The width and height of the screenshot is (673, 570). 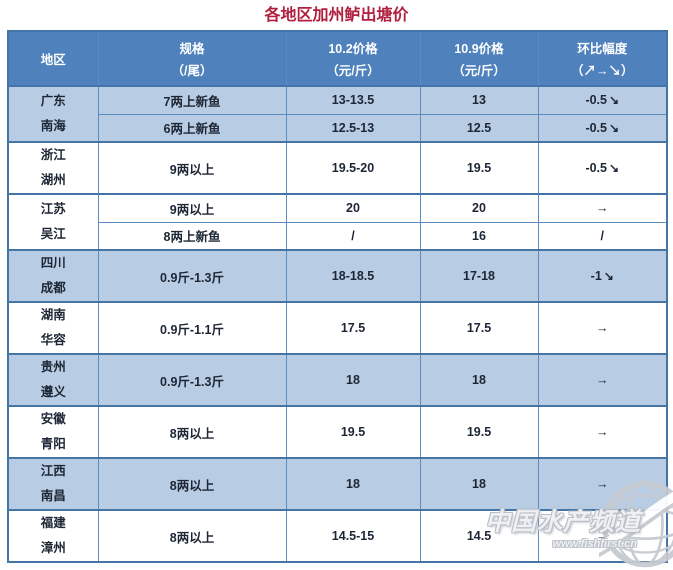 What do you see at coordinates (336, 15) in the screenshot?
I see `page-title: 各地区加州鲈出塘价` at bounding box center [336, 15].